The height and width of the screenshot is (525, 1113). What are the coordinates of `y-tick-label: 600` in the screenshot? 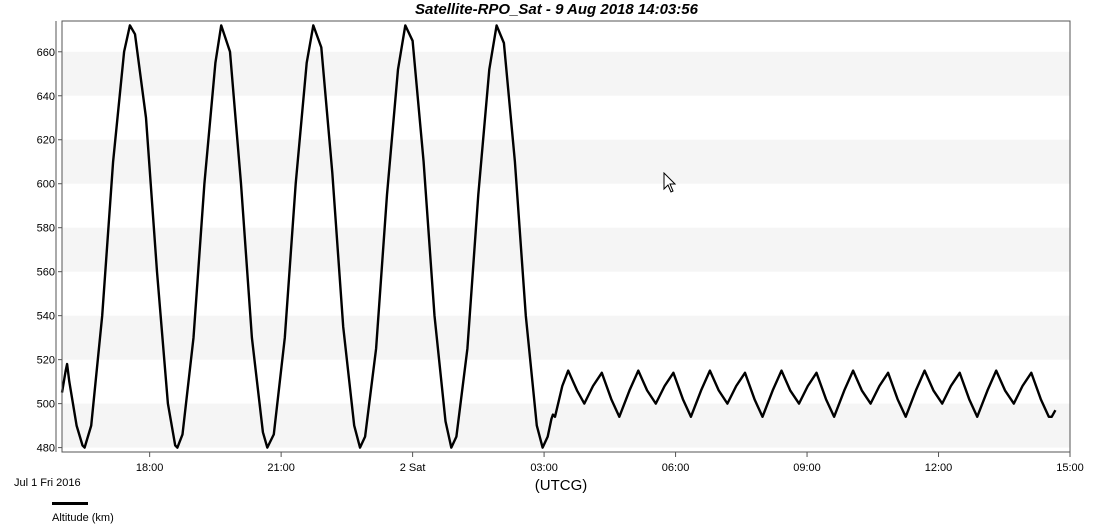 It's located at (46, 185).